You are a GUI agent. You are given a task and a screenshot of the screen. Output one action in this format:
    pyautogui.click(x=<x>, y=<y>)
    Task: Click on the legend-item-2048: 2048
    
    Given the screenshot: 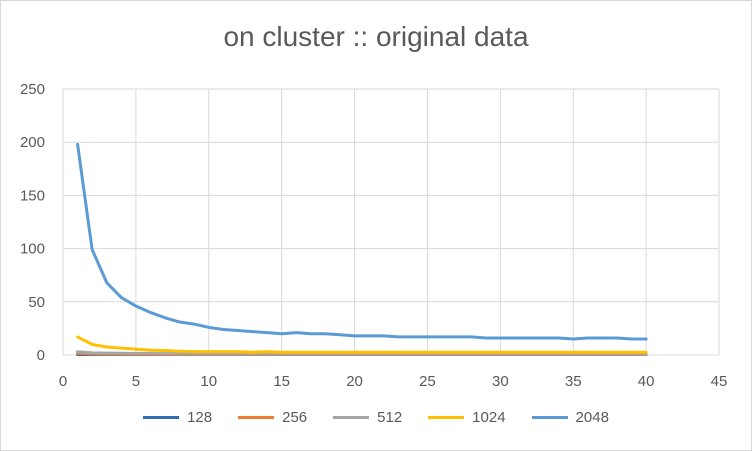 What is the action you would take?
    pyautogui.click(x=570, y=417)
    